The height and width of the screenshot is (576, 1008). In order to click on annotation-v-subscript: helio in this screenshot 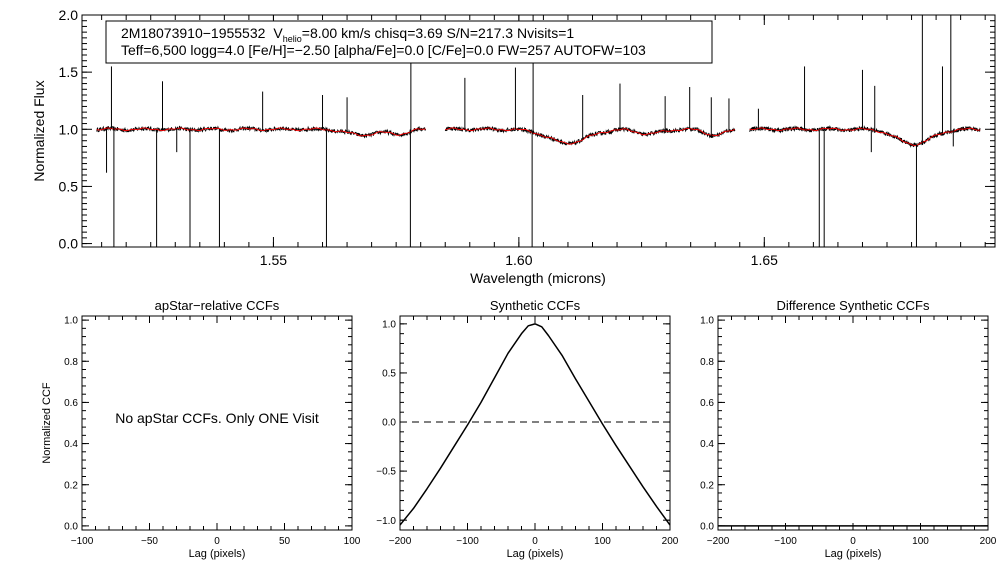, I will do `click(292, 39)`.